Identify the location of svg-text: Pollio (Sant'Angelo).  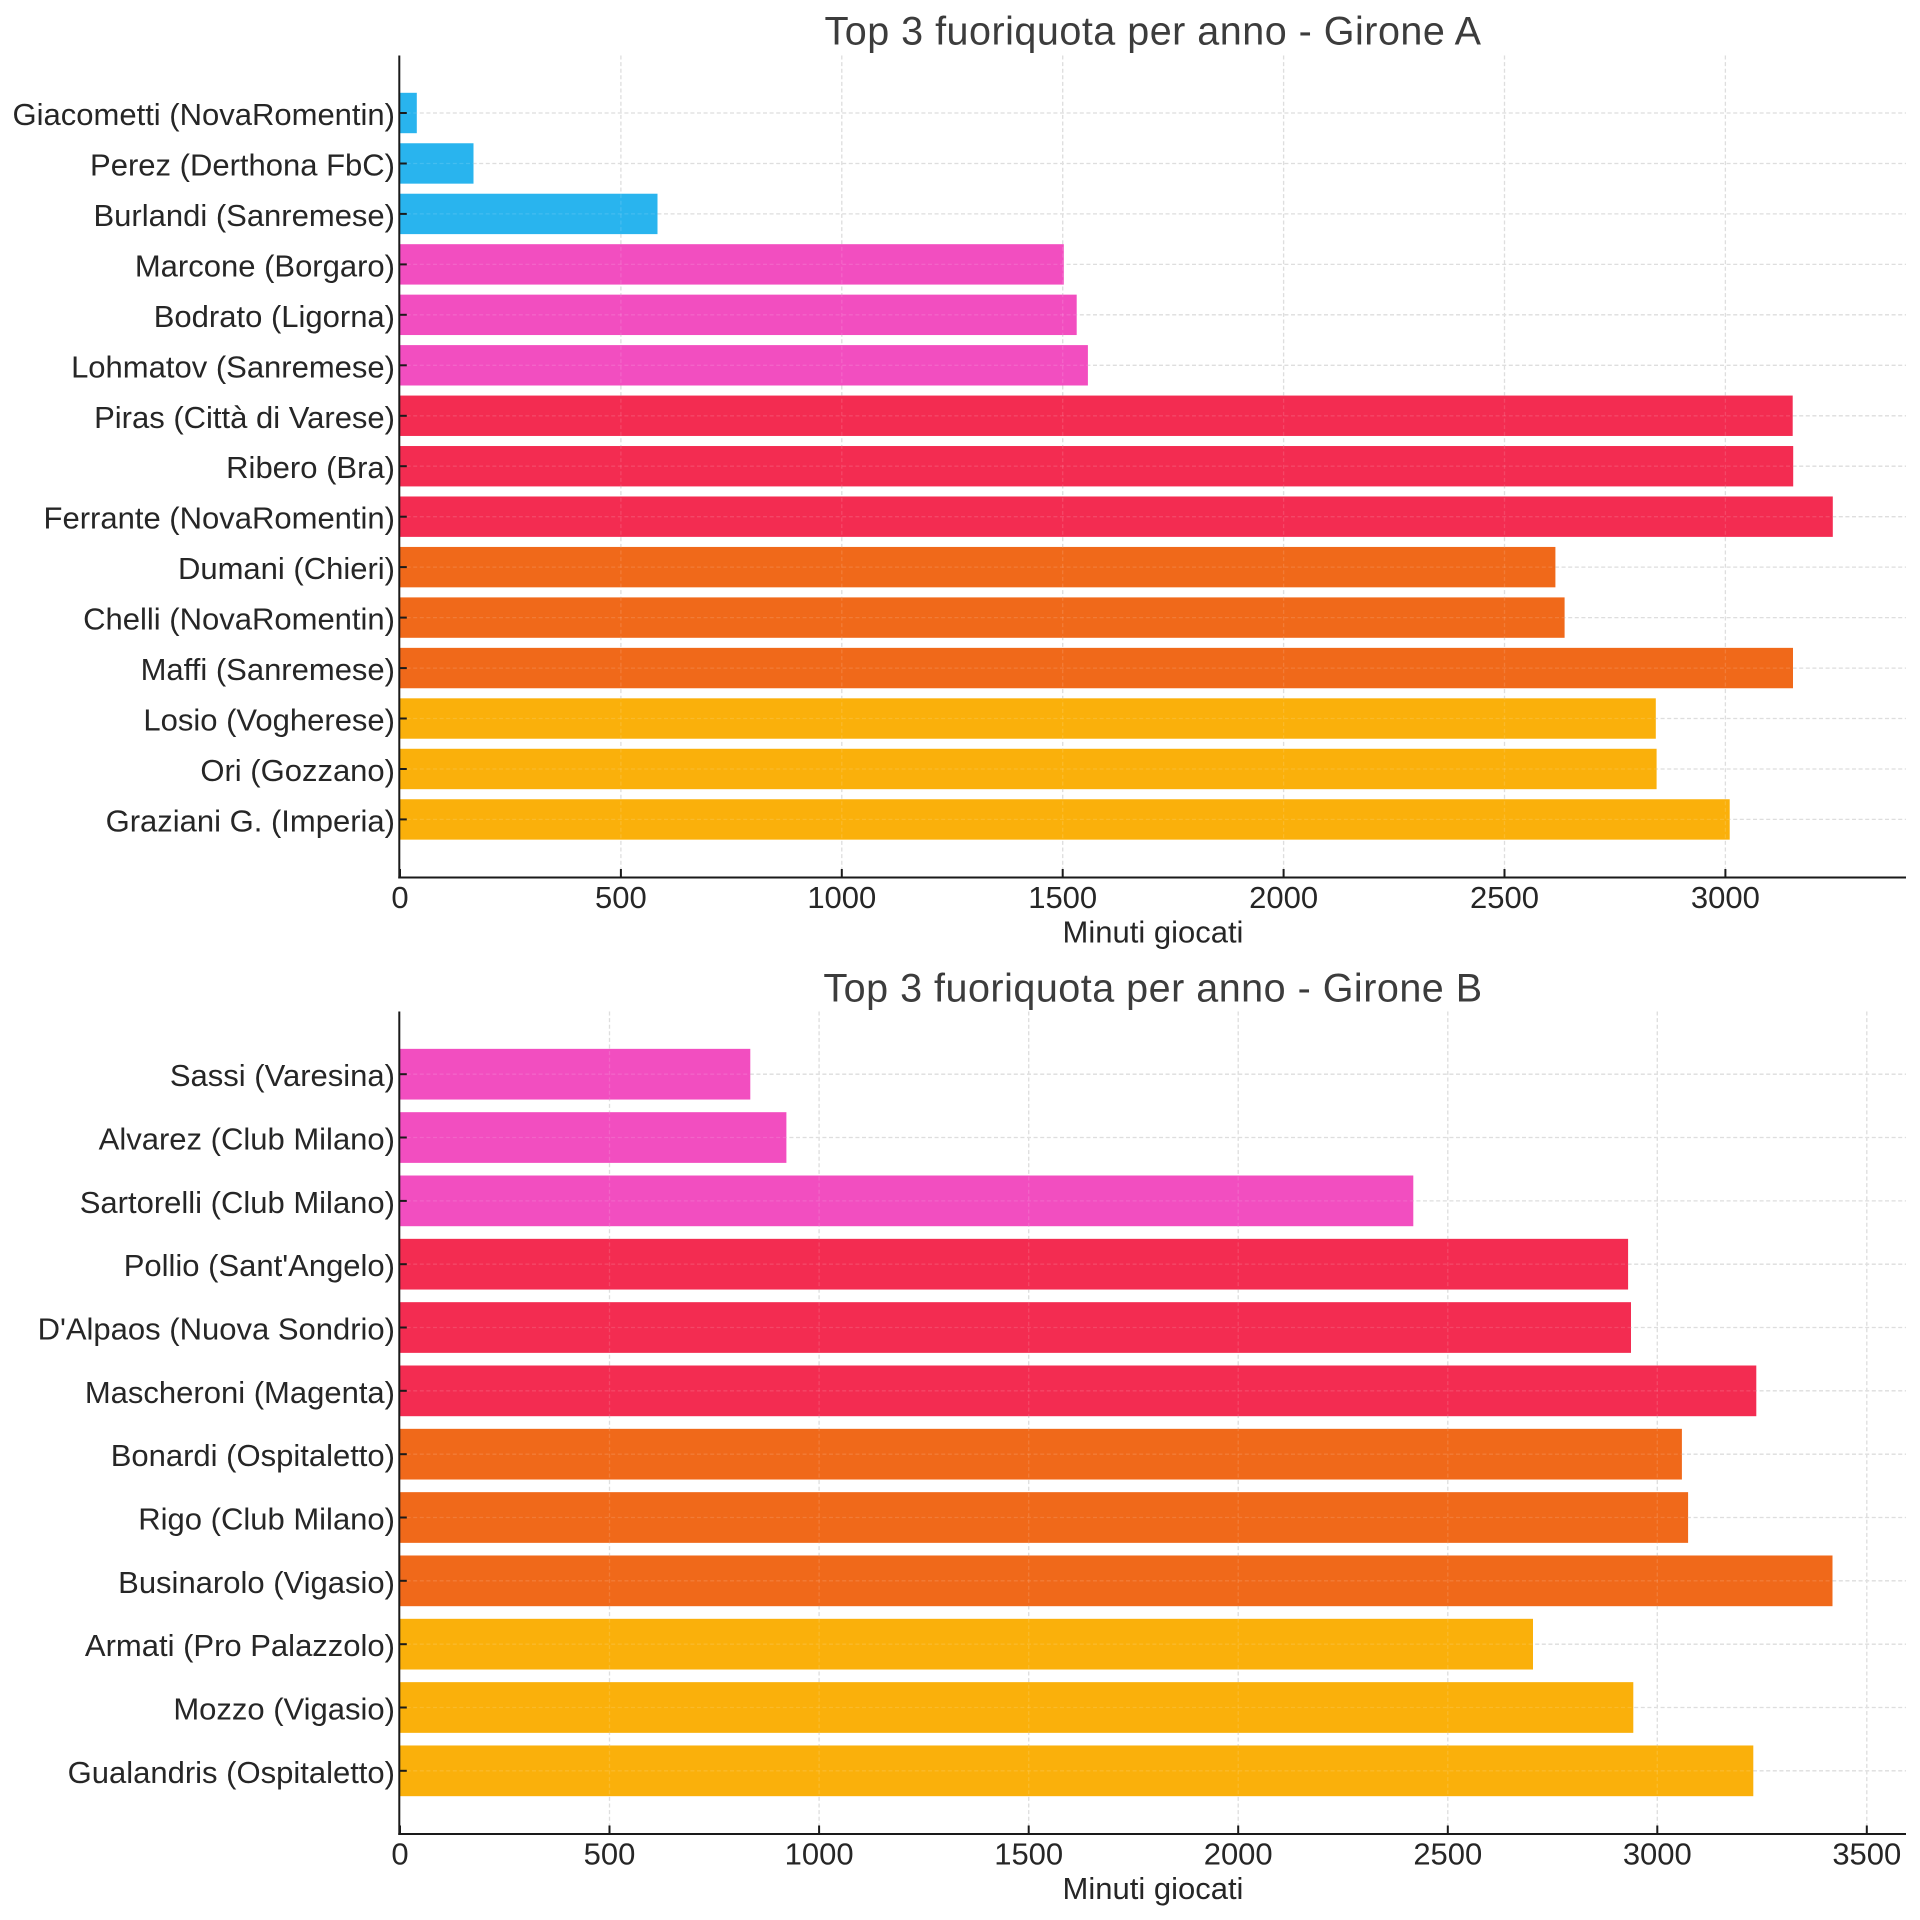
(259, 1265).